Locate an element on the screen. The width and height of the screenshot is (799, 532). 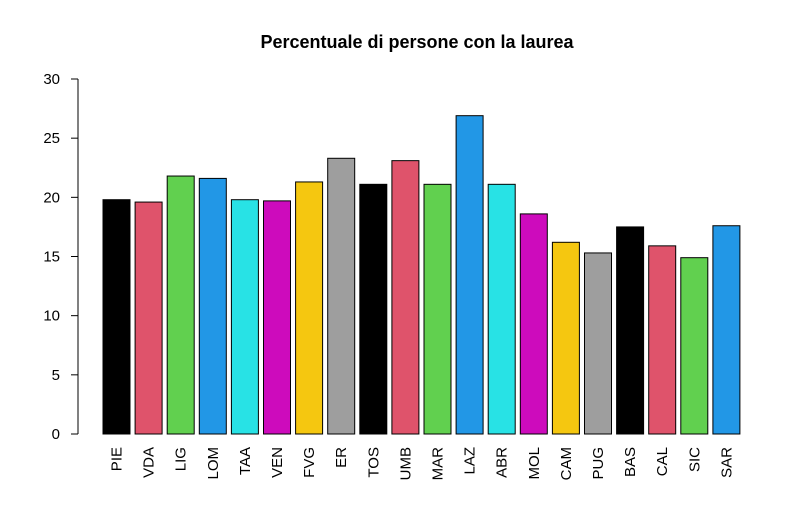
y-tick-label: 10 is located at coordinates (51, 316).